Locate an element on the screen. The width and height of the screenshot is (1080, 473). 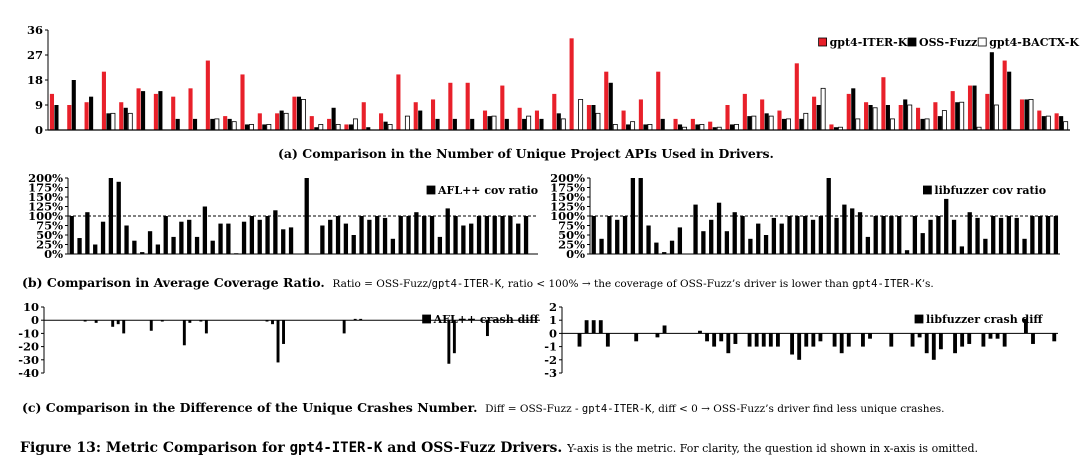
y-tick-label: -30 is located at coordinates (28, 360).